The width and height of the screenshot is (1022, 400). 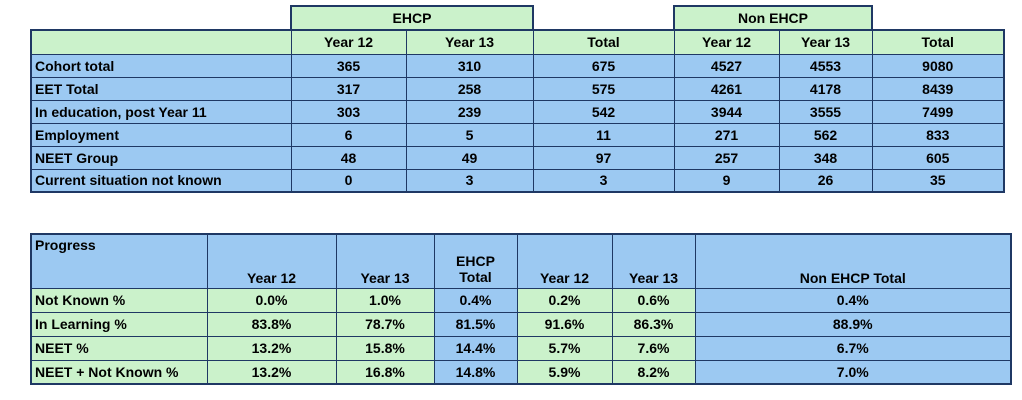 What do you see at coordinates (385, 324) in the screenshot?
I see `value-cell: 78.7%` at bounding box center [385, 324].